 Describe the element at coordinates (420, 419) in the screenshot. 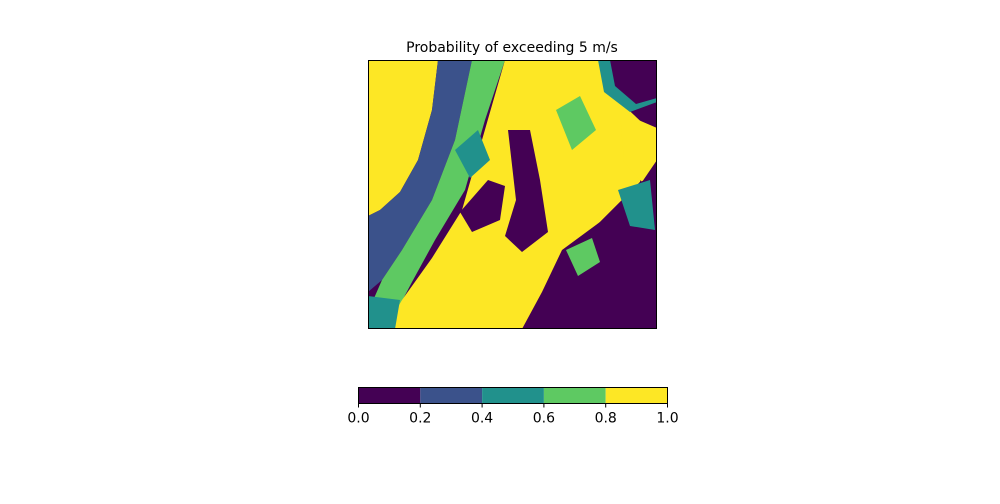

I see `tick-label: 0.2` at that location.